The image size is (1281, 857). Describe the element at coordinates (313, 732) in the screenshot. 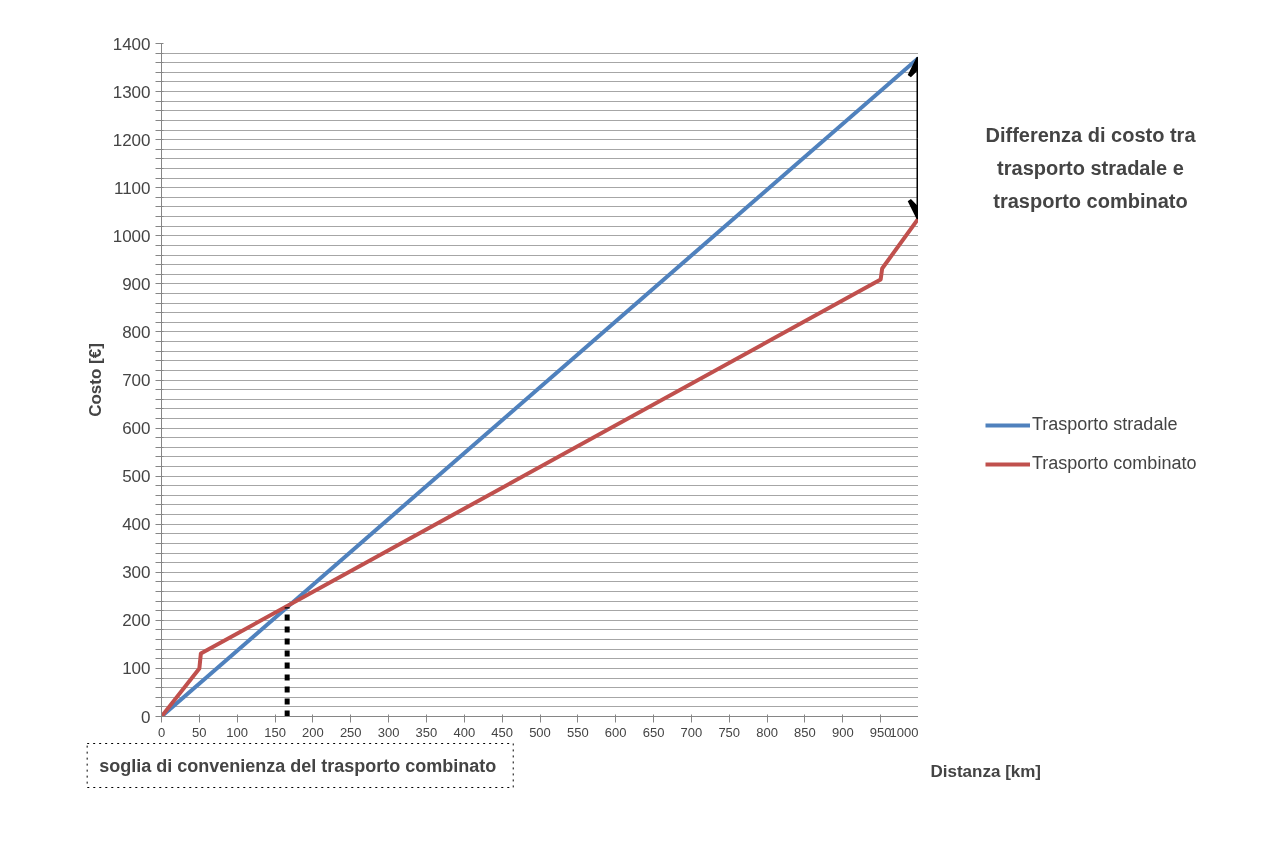

I see `x-tick-label: 200` at that location.